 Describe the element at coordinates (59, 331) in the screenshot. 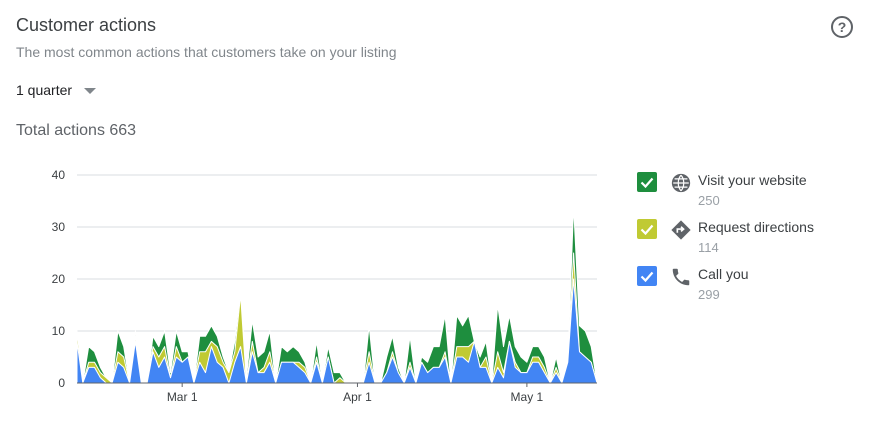

I see `y-tick-label: 10` at that location.